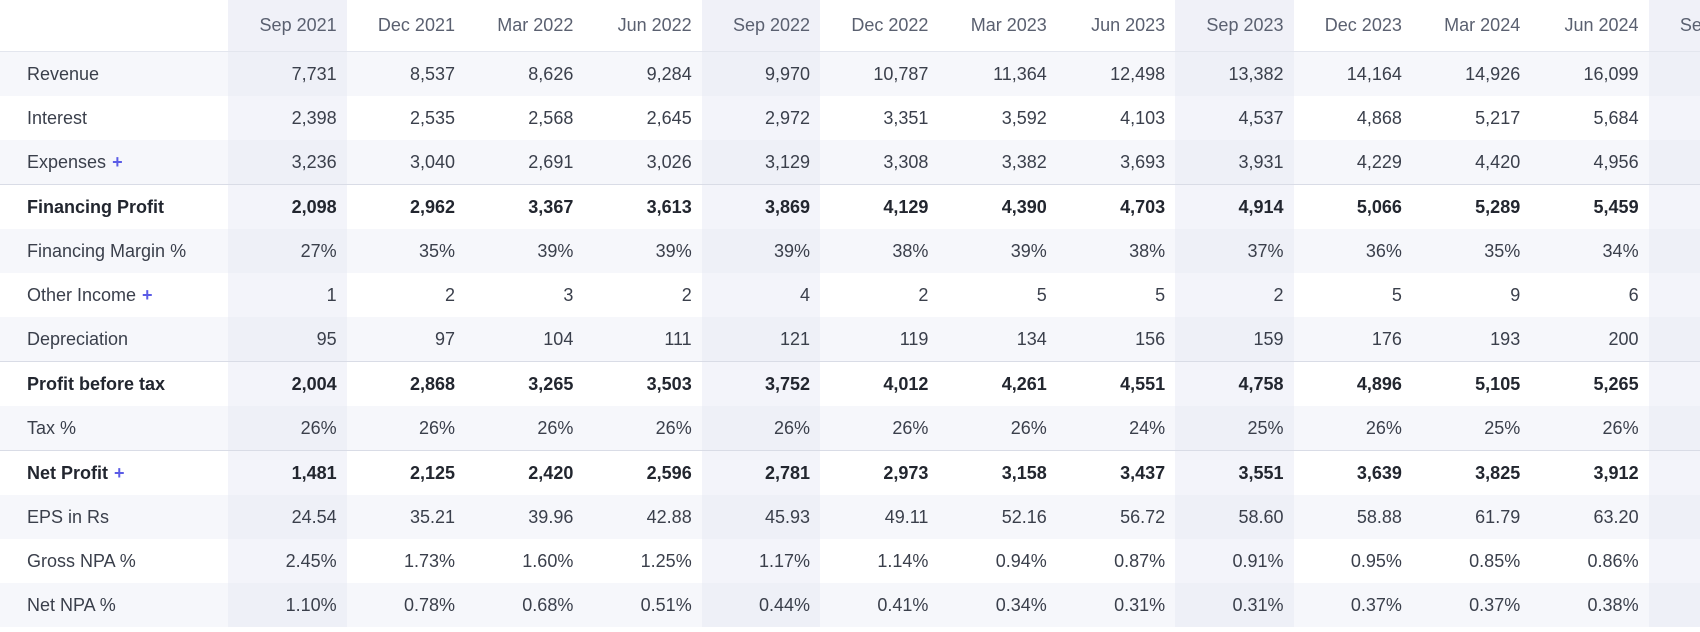  What do you see at coordinates (761, 472) in the screenshot?
I see `value-cell: 2,781` at bounding box center [761, 472].